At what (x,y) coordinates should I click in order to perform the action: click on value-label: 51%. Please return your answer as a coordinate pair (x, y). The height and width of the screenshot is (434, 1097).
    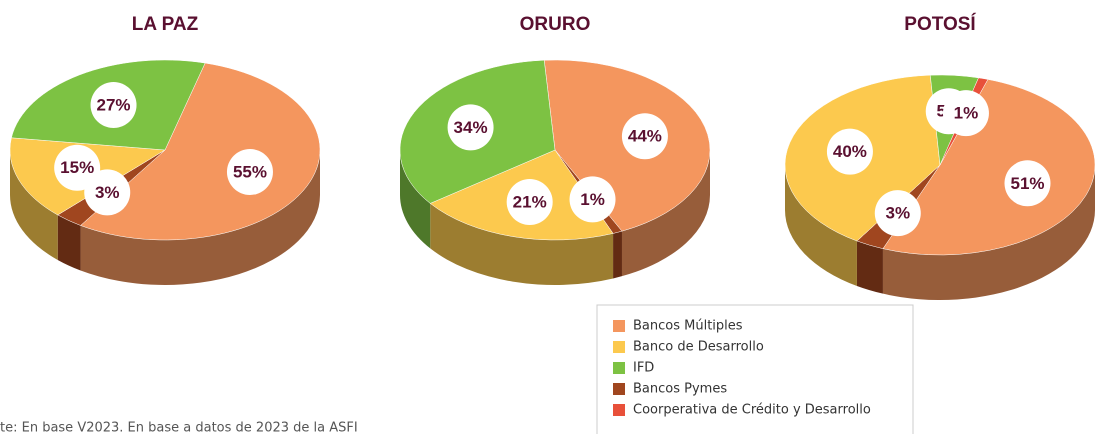
    Looking at the image, I should click on (1027, 183).